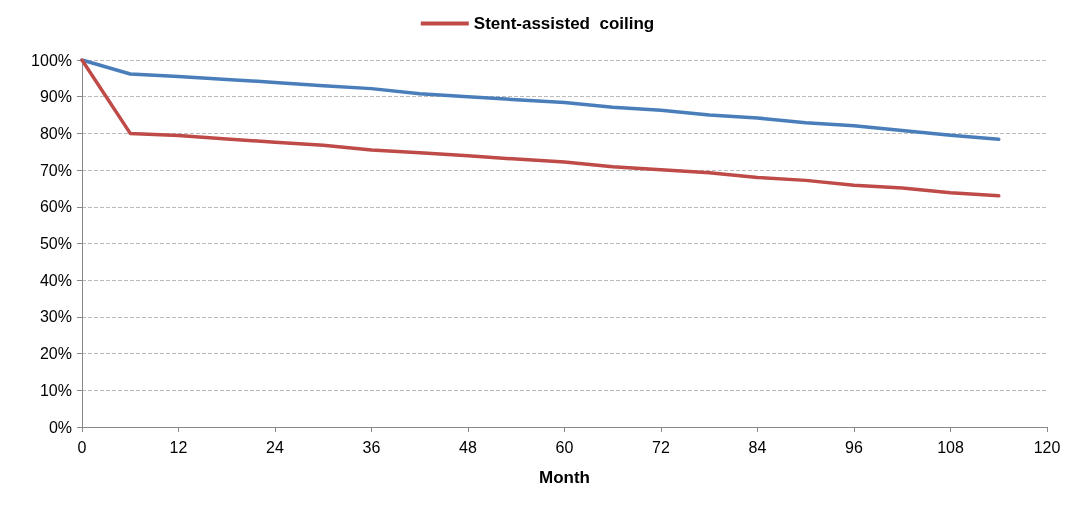  Describe the element at coordinates (55, 170) in the screenshot. I see `y-tick-label: 70%` at that location.